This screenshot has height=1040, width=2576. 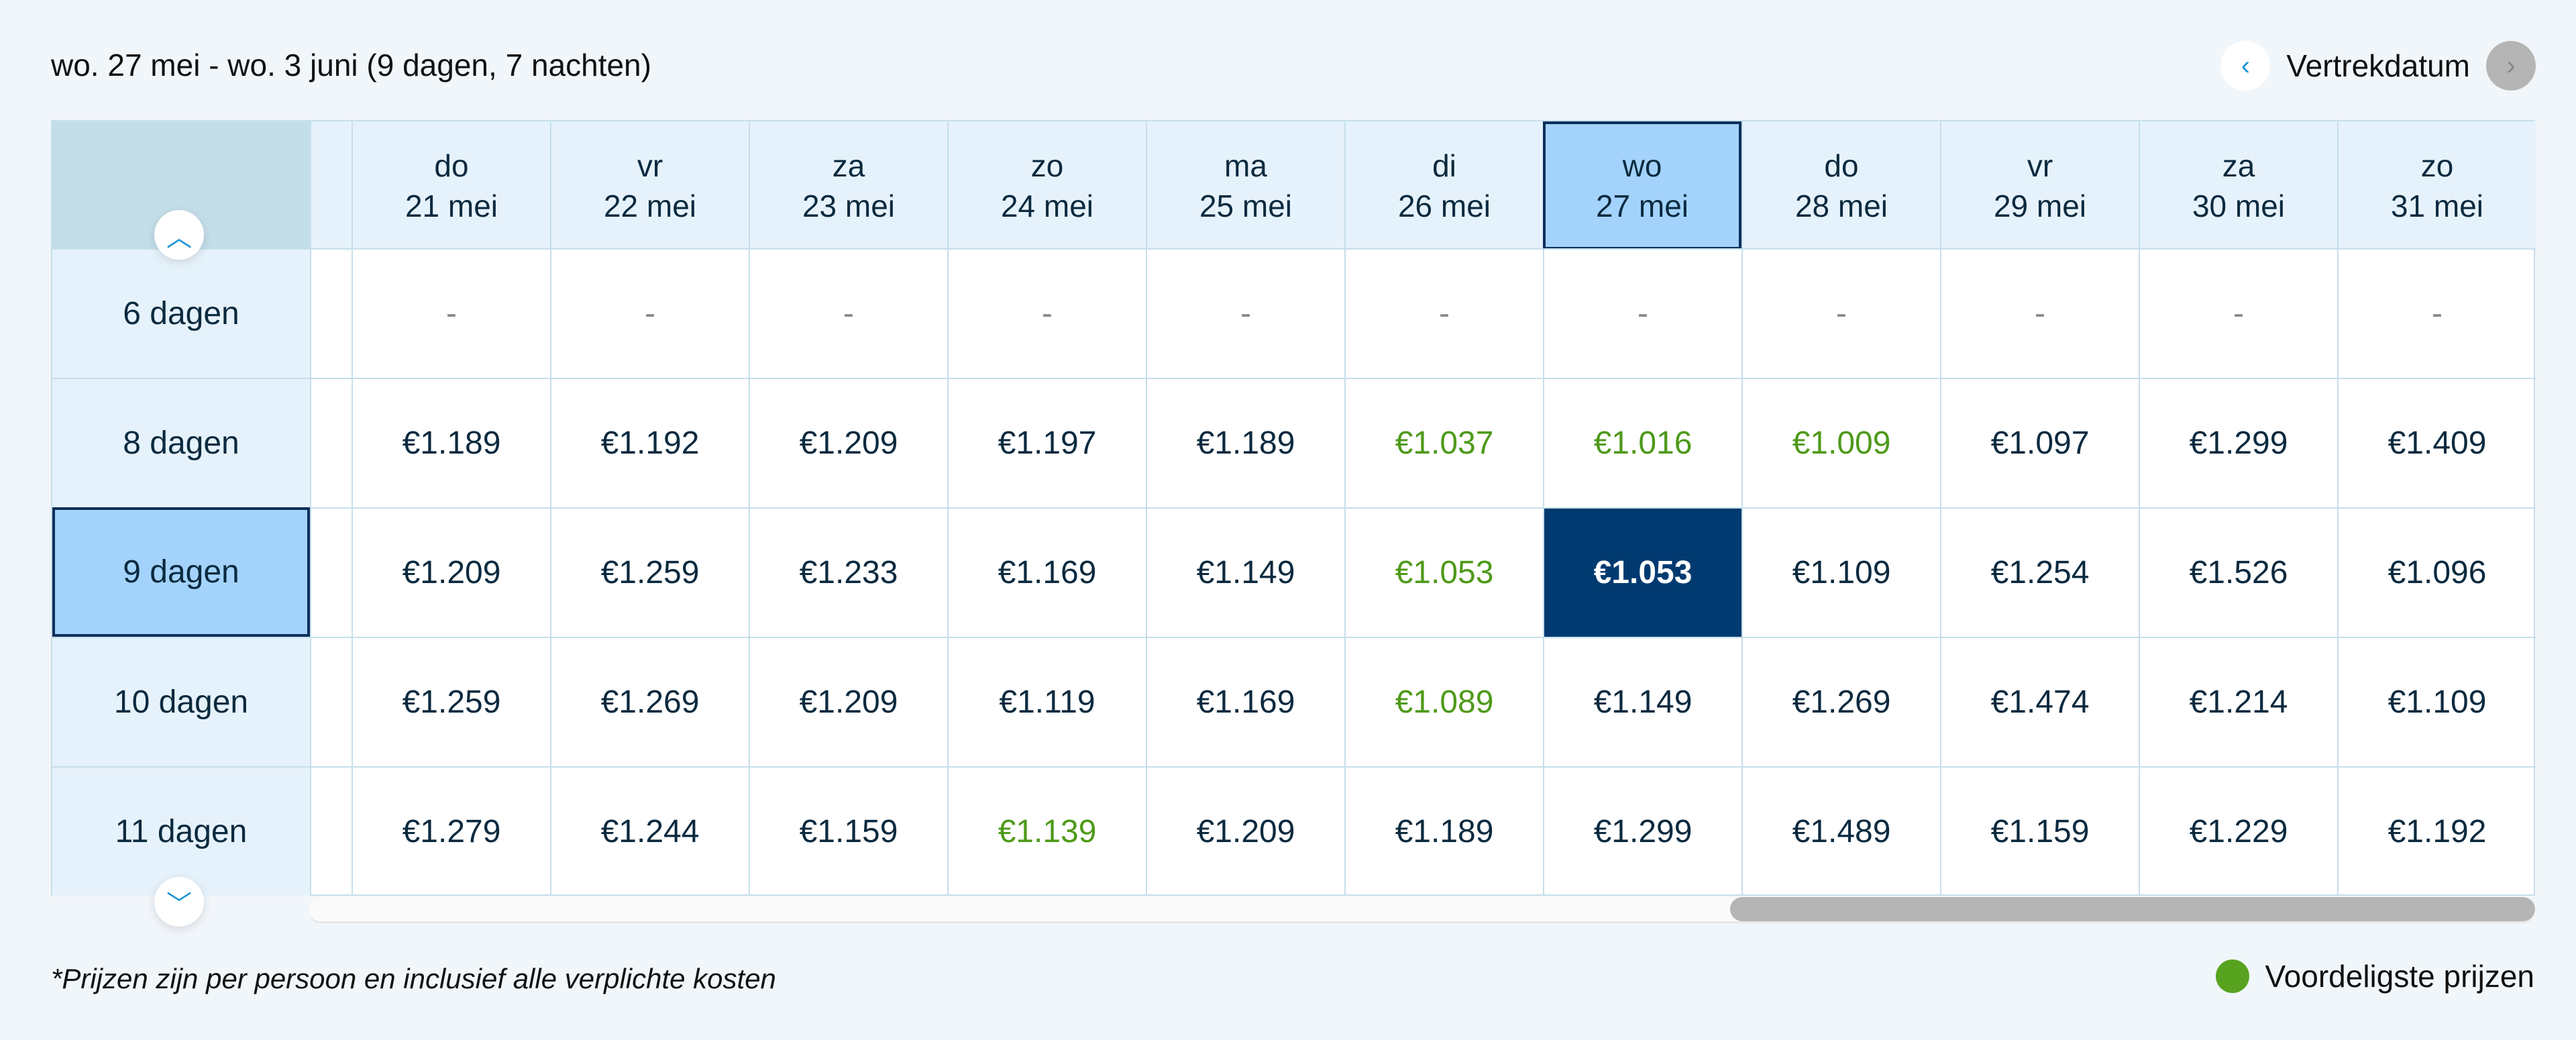 What do you see at coordinates (2378, 65) in the screenshot?
I see `departure-date-nav: ‹ Vertrekdatum ›` at bounding box center [2378, 65].